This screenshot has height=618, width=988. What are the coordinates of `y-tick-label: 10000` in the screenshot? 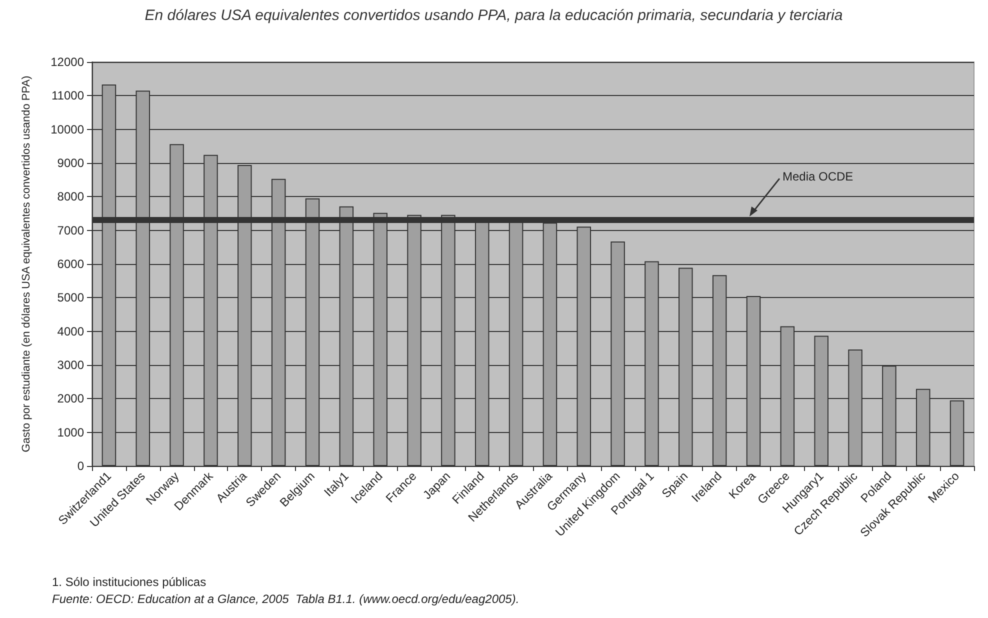 It's located at (67, 129).